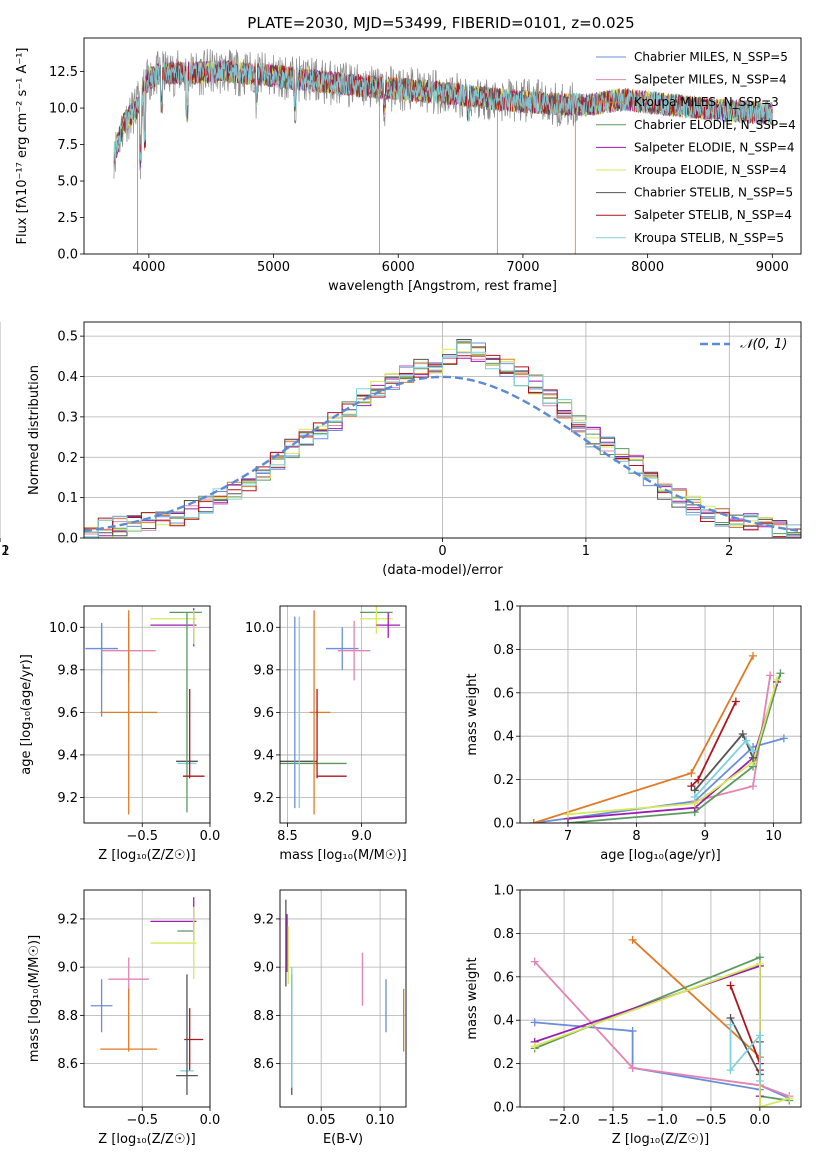 The image size is (819, 1170). What do you see at coordinates (380, 1120) in the screenshot?
I see `x-tick-label: 0.10` at bounding box center [380, 1120].